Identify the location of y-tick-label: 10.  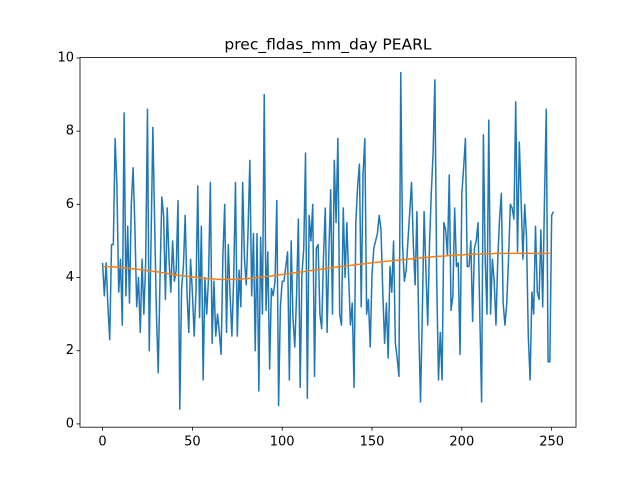
(65, 57).